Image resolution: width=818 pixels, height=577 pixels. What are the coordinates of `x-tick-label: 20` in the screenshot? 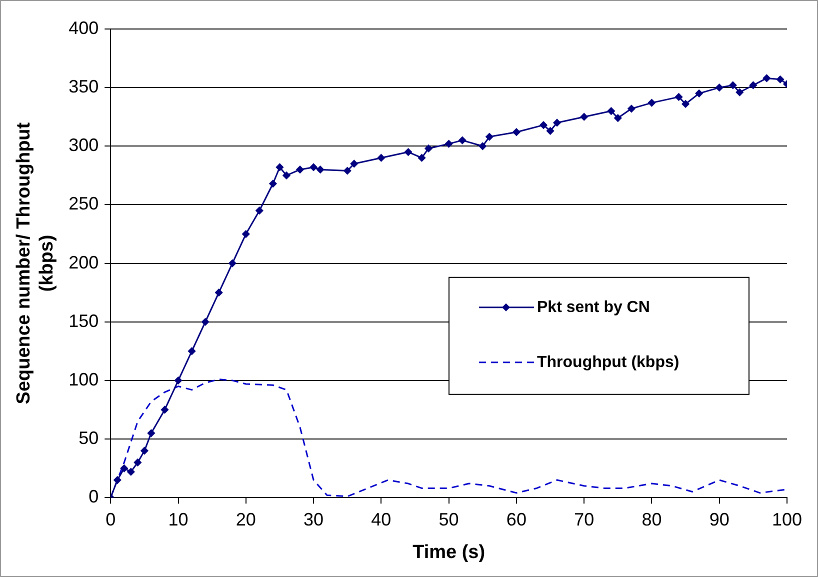 It's located at (246, 519).